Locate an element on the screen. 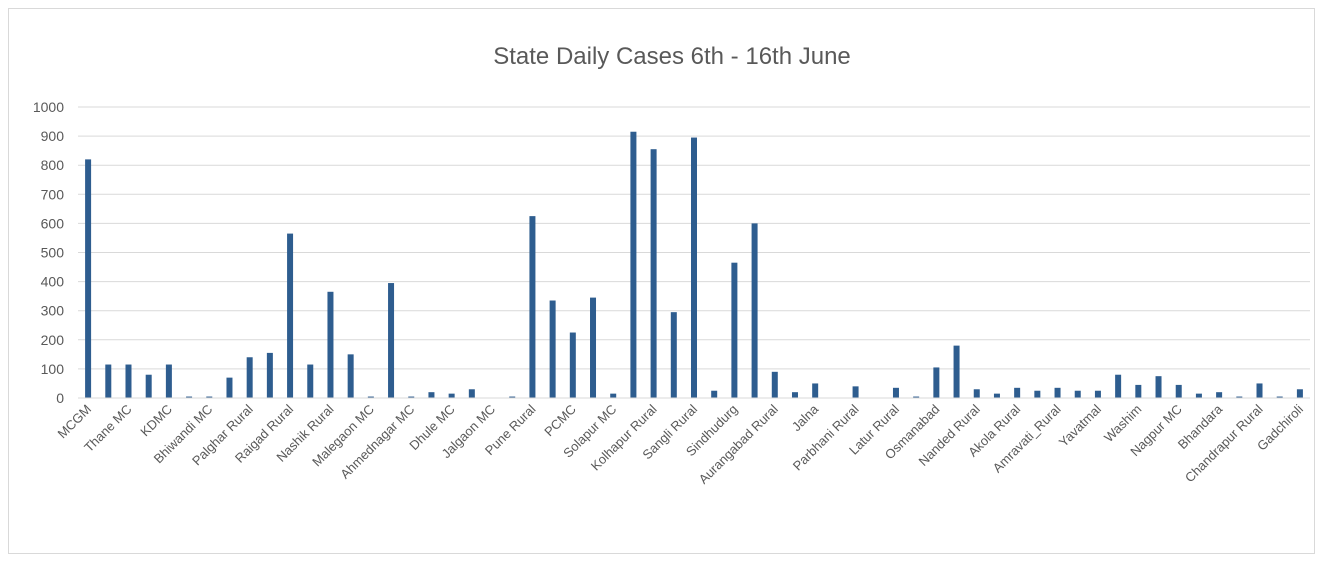 The width and height of the screenshot is (1325, 564). x-tick-label: PCMC is located at coordinates (560, 421).